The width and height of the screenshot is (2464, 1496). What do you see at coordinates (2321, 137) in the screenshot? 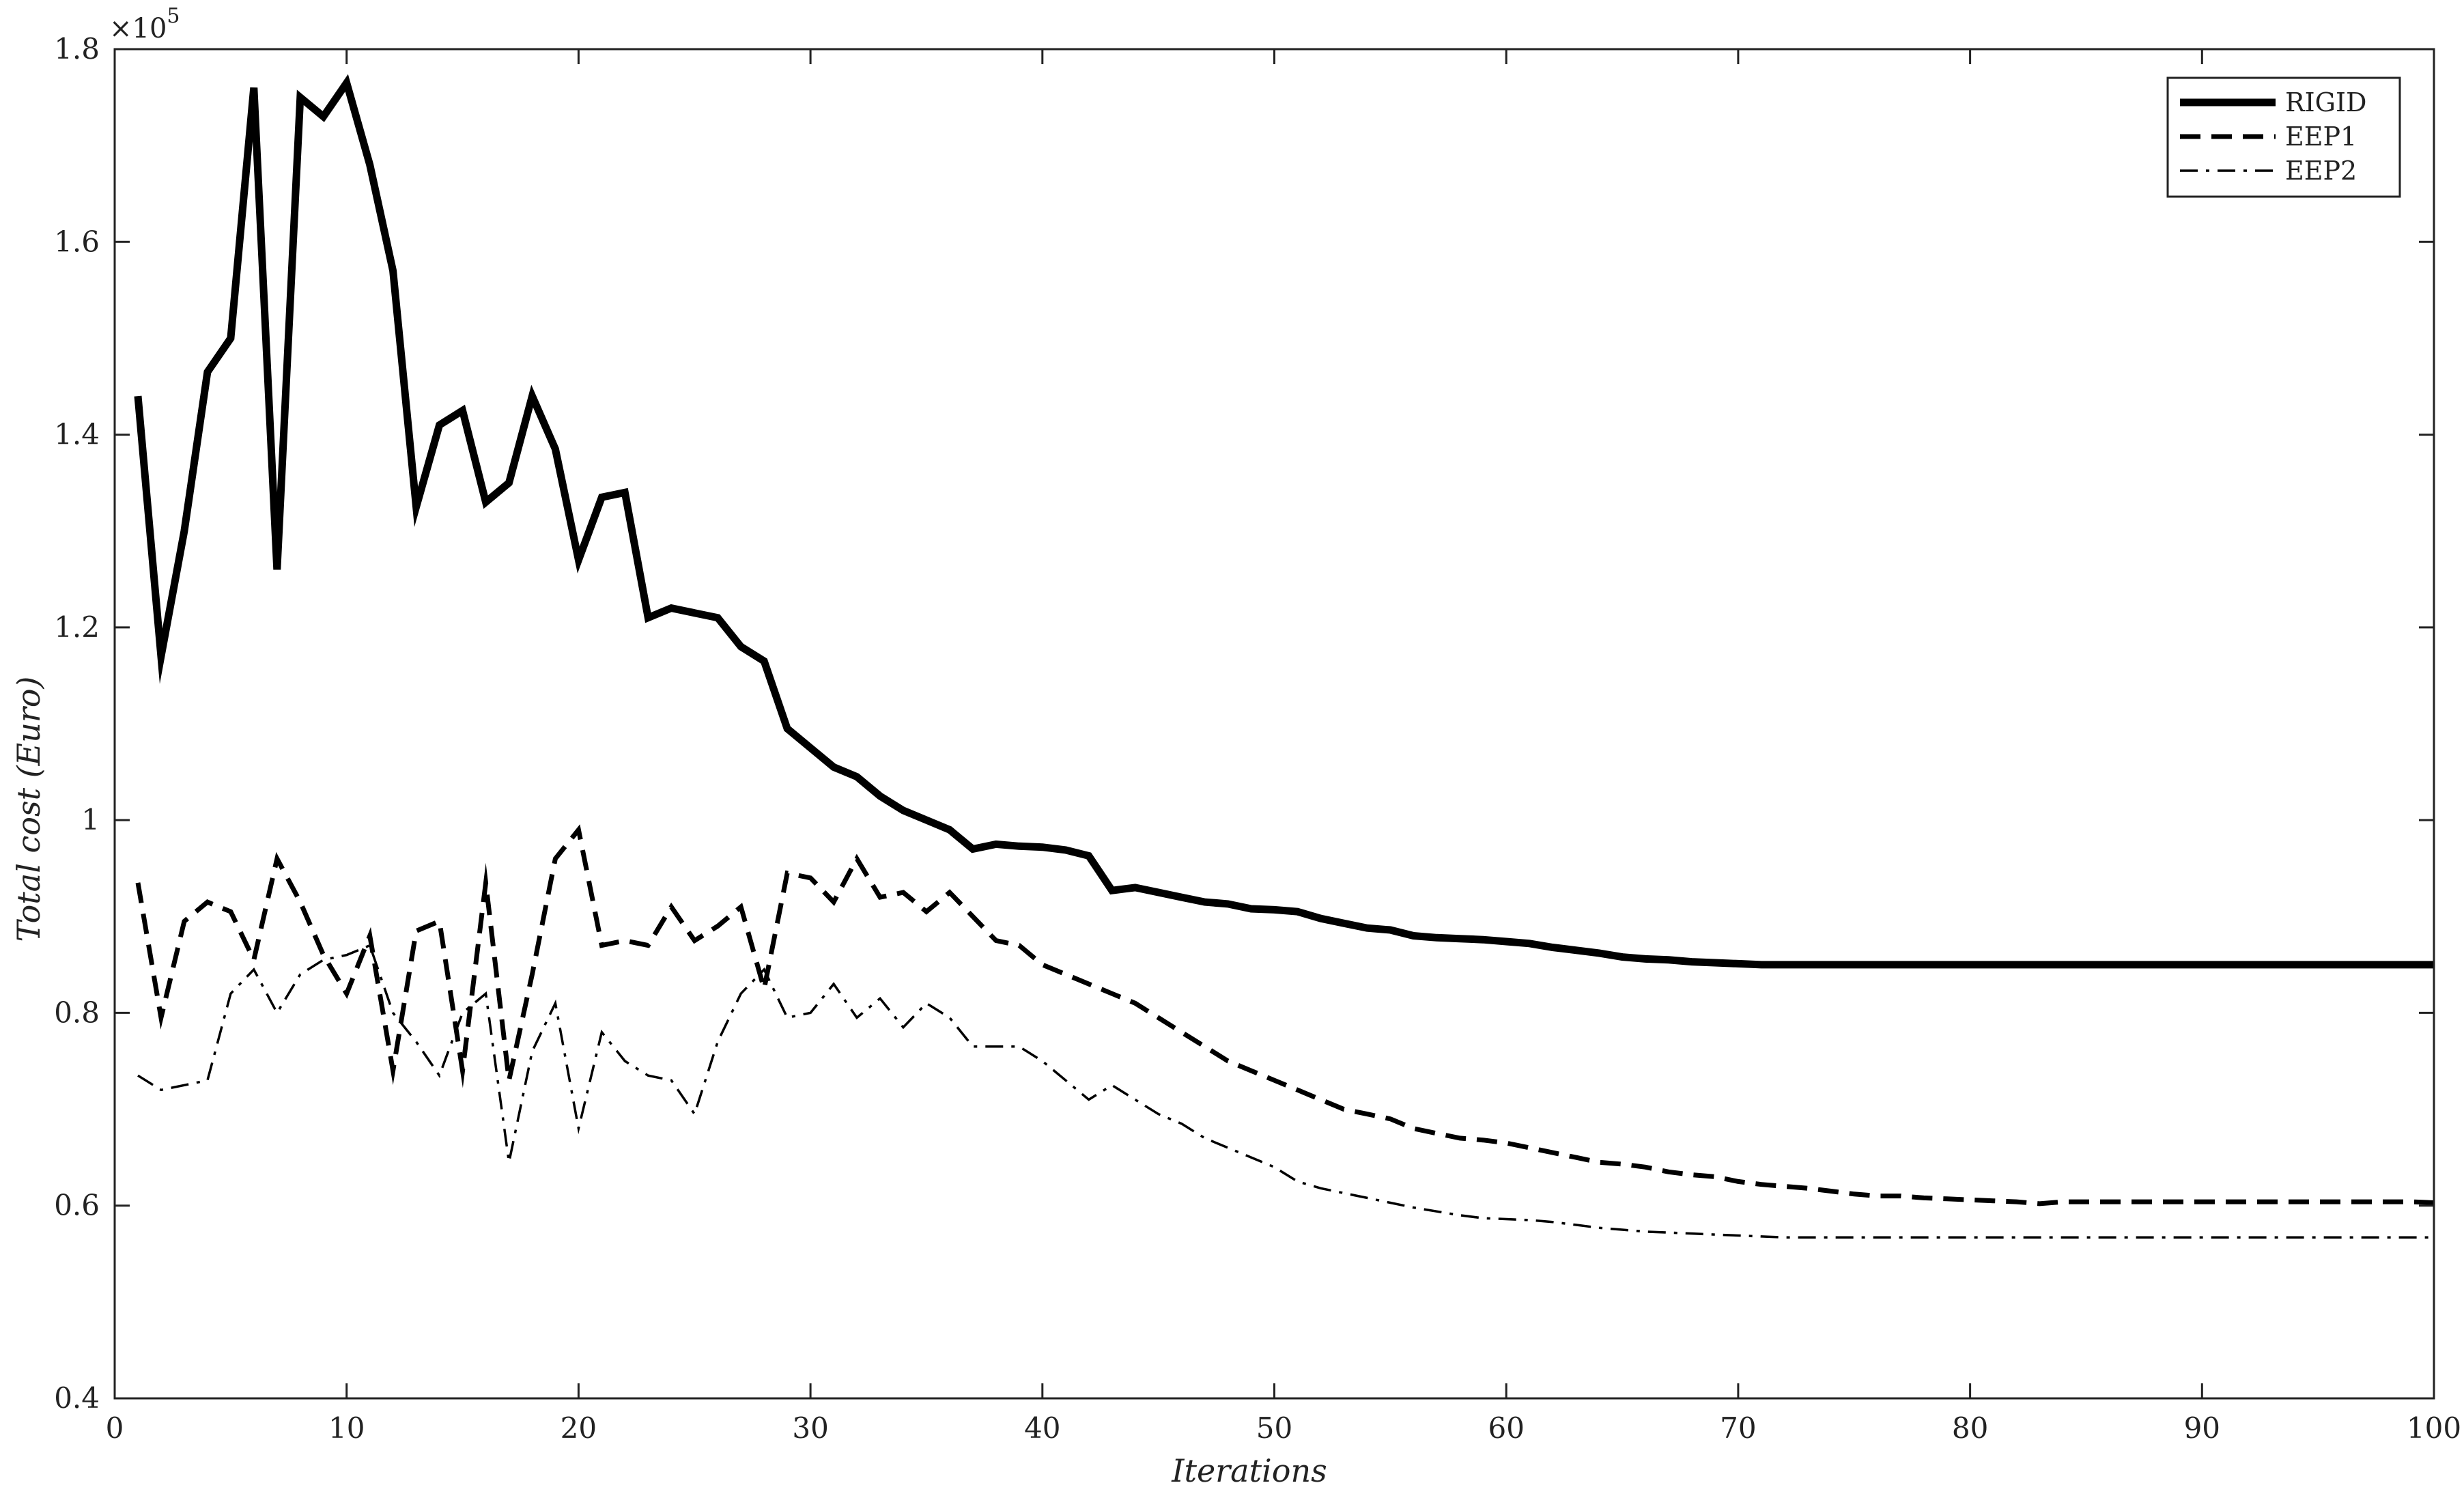
I see `legend-label-eep1: EEP1` at bounding box center [2321, 137].